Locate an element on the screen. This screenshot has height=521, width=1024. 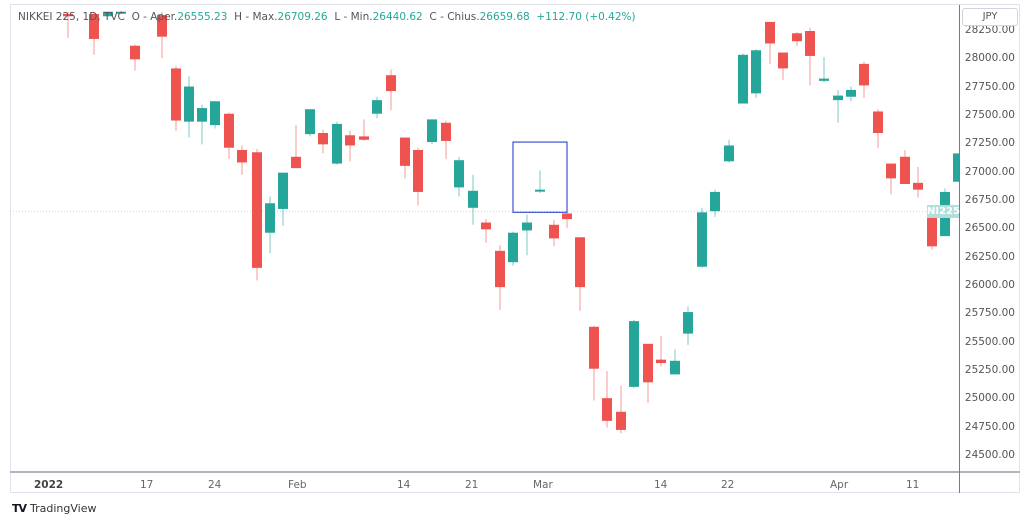
time-tick-label: Feb is located at coordinates (297, 485).